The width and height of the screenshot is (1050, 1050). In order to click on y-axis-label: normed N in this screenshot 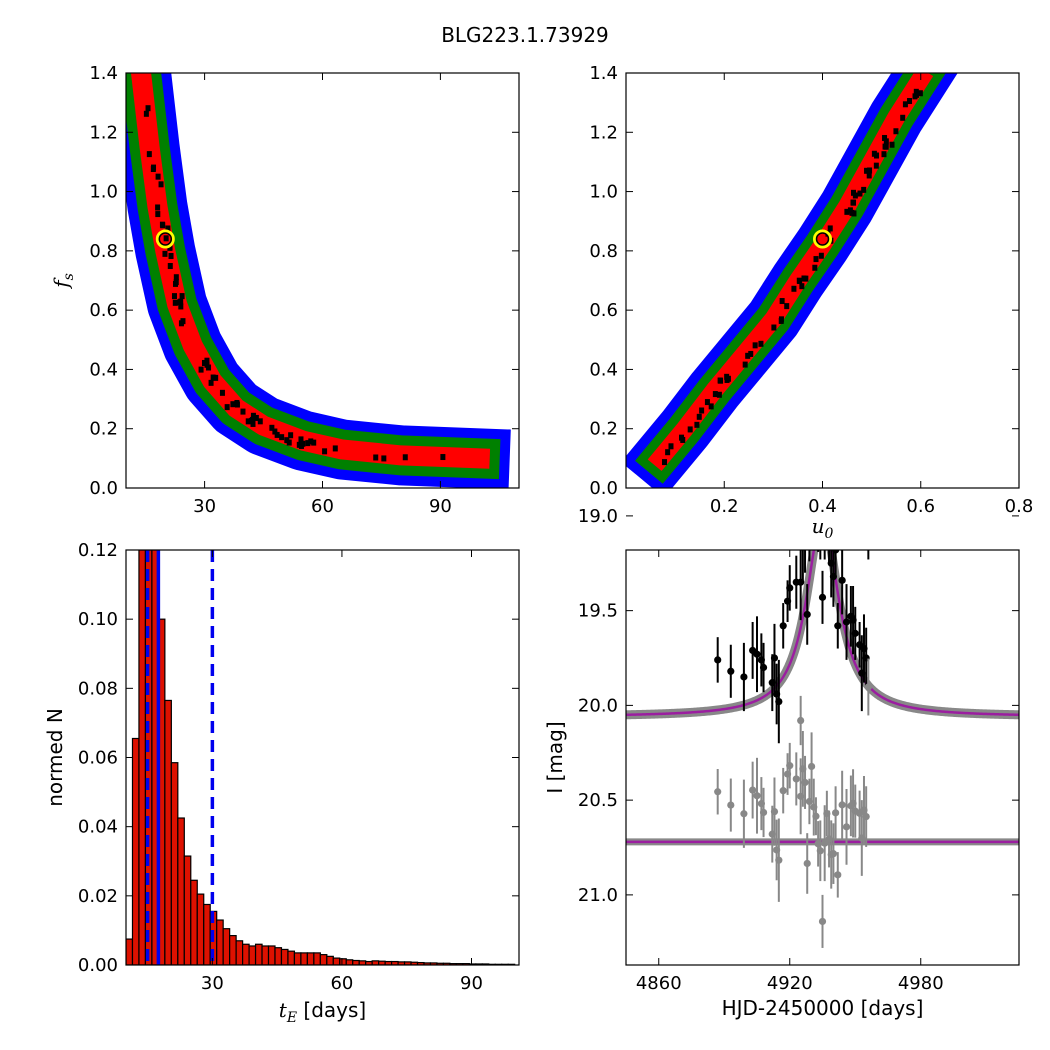, I will do `click(55, 757)`.